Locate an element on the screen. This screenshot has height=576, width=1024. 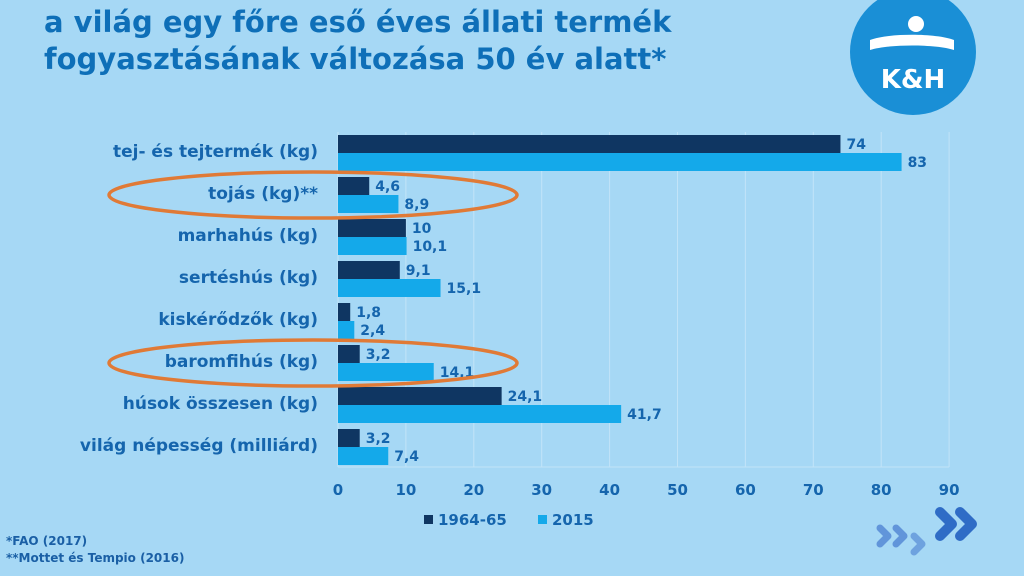
x-tick-label: 70 is located at coordinates (813, 490).